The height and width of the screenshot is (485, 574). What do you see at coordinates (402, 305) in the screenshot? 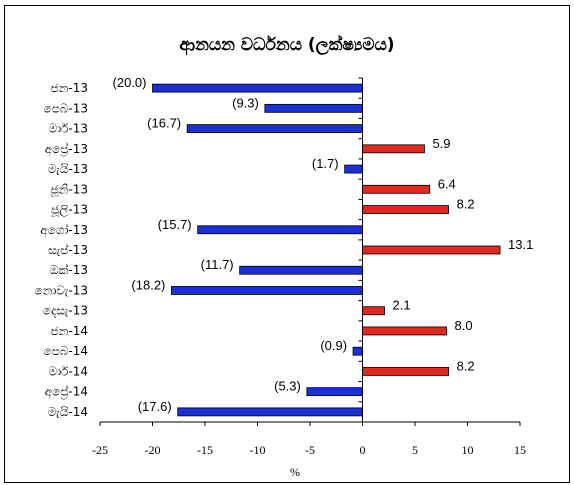
I see `data-label: 2.1` at bounding box center [402, 305].